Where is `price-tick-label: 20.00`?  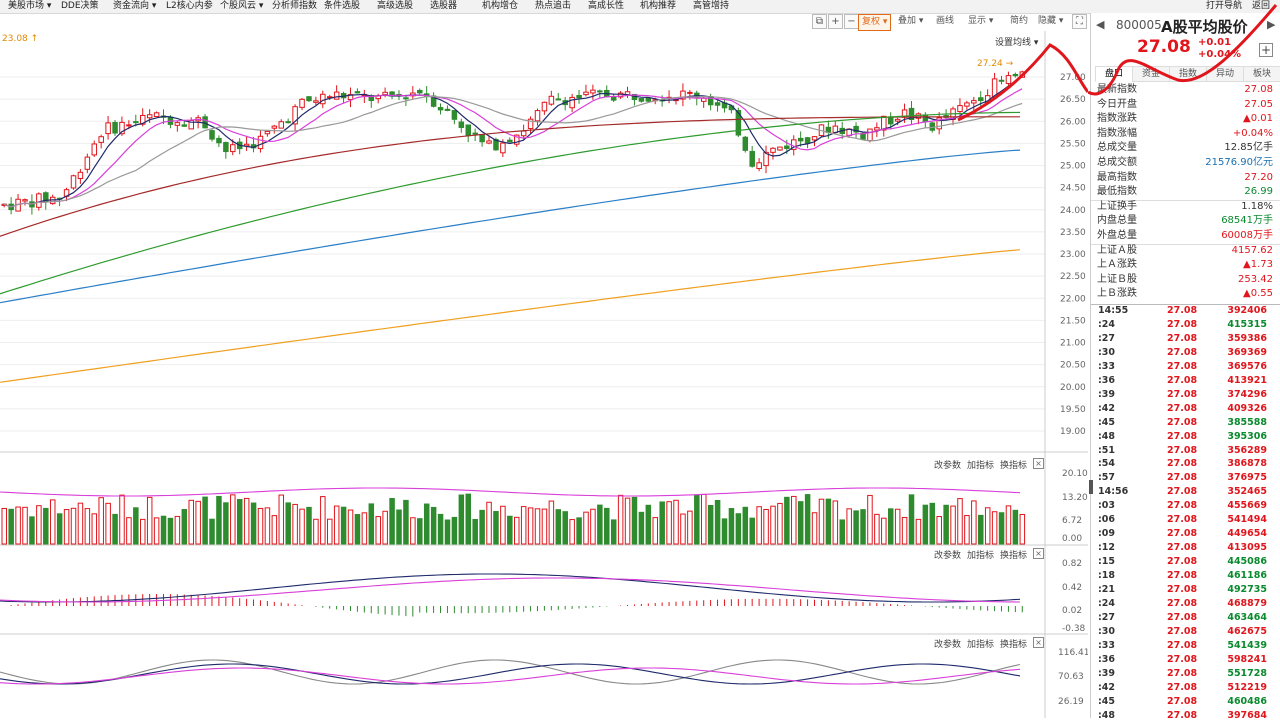 price-tick-label: 20.00 is located at coordinates (1073, 388).